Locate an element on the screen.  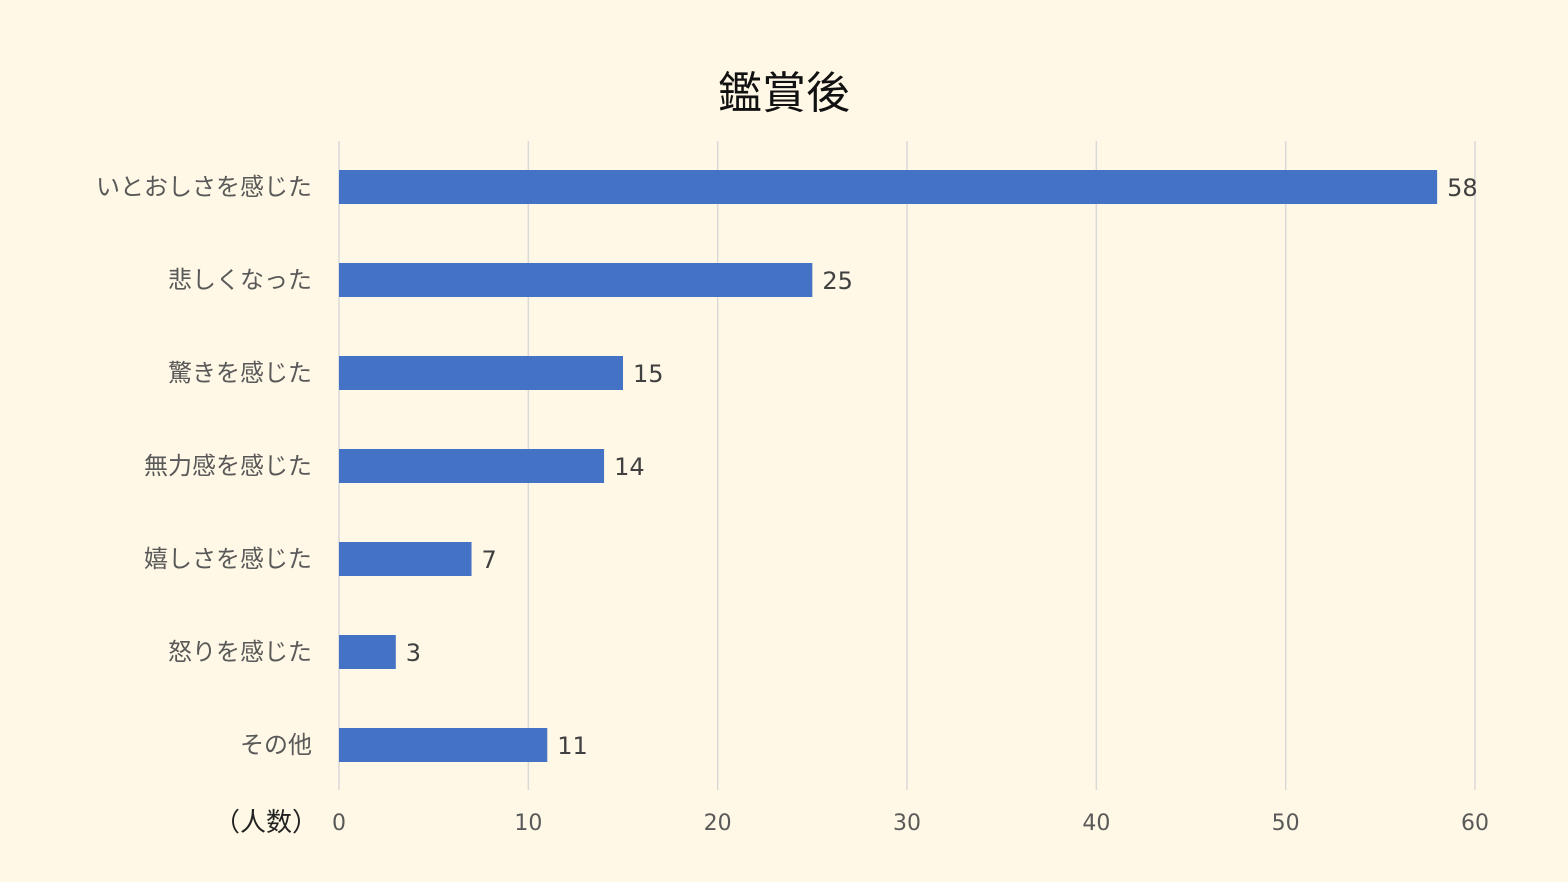
x-tick-label: 30 is located at coordinates (907, 823).